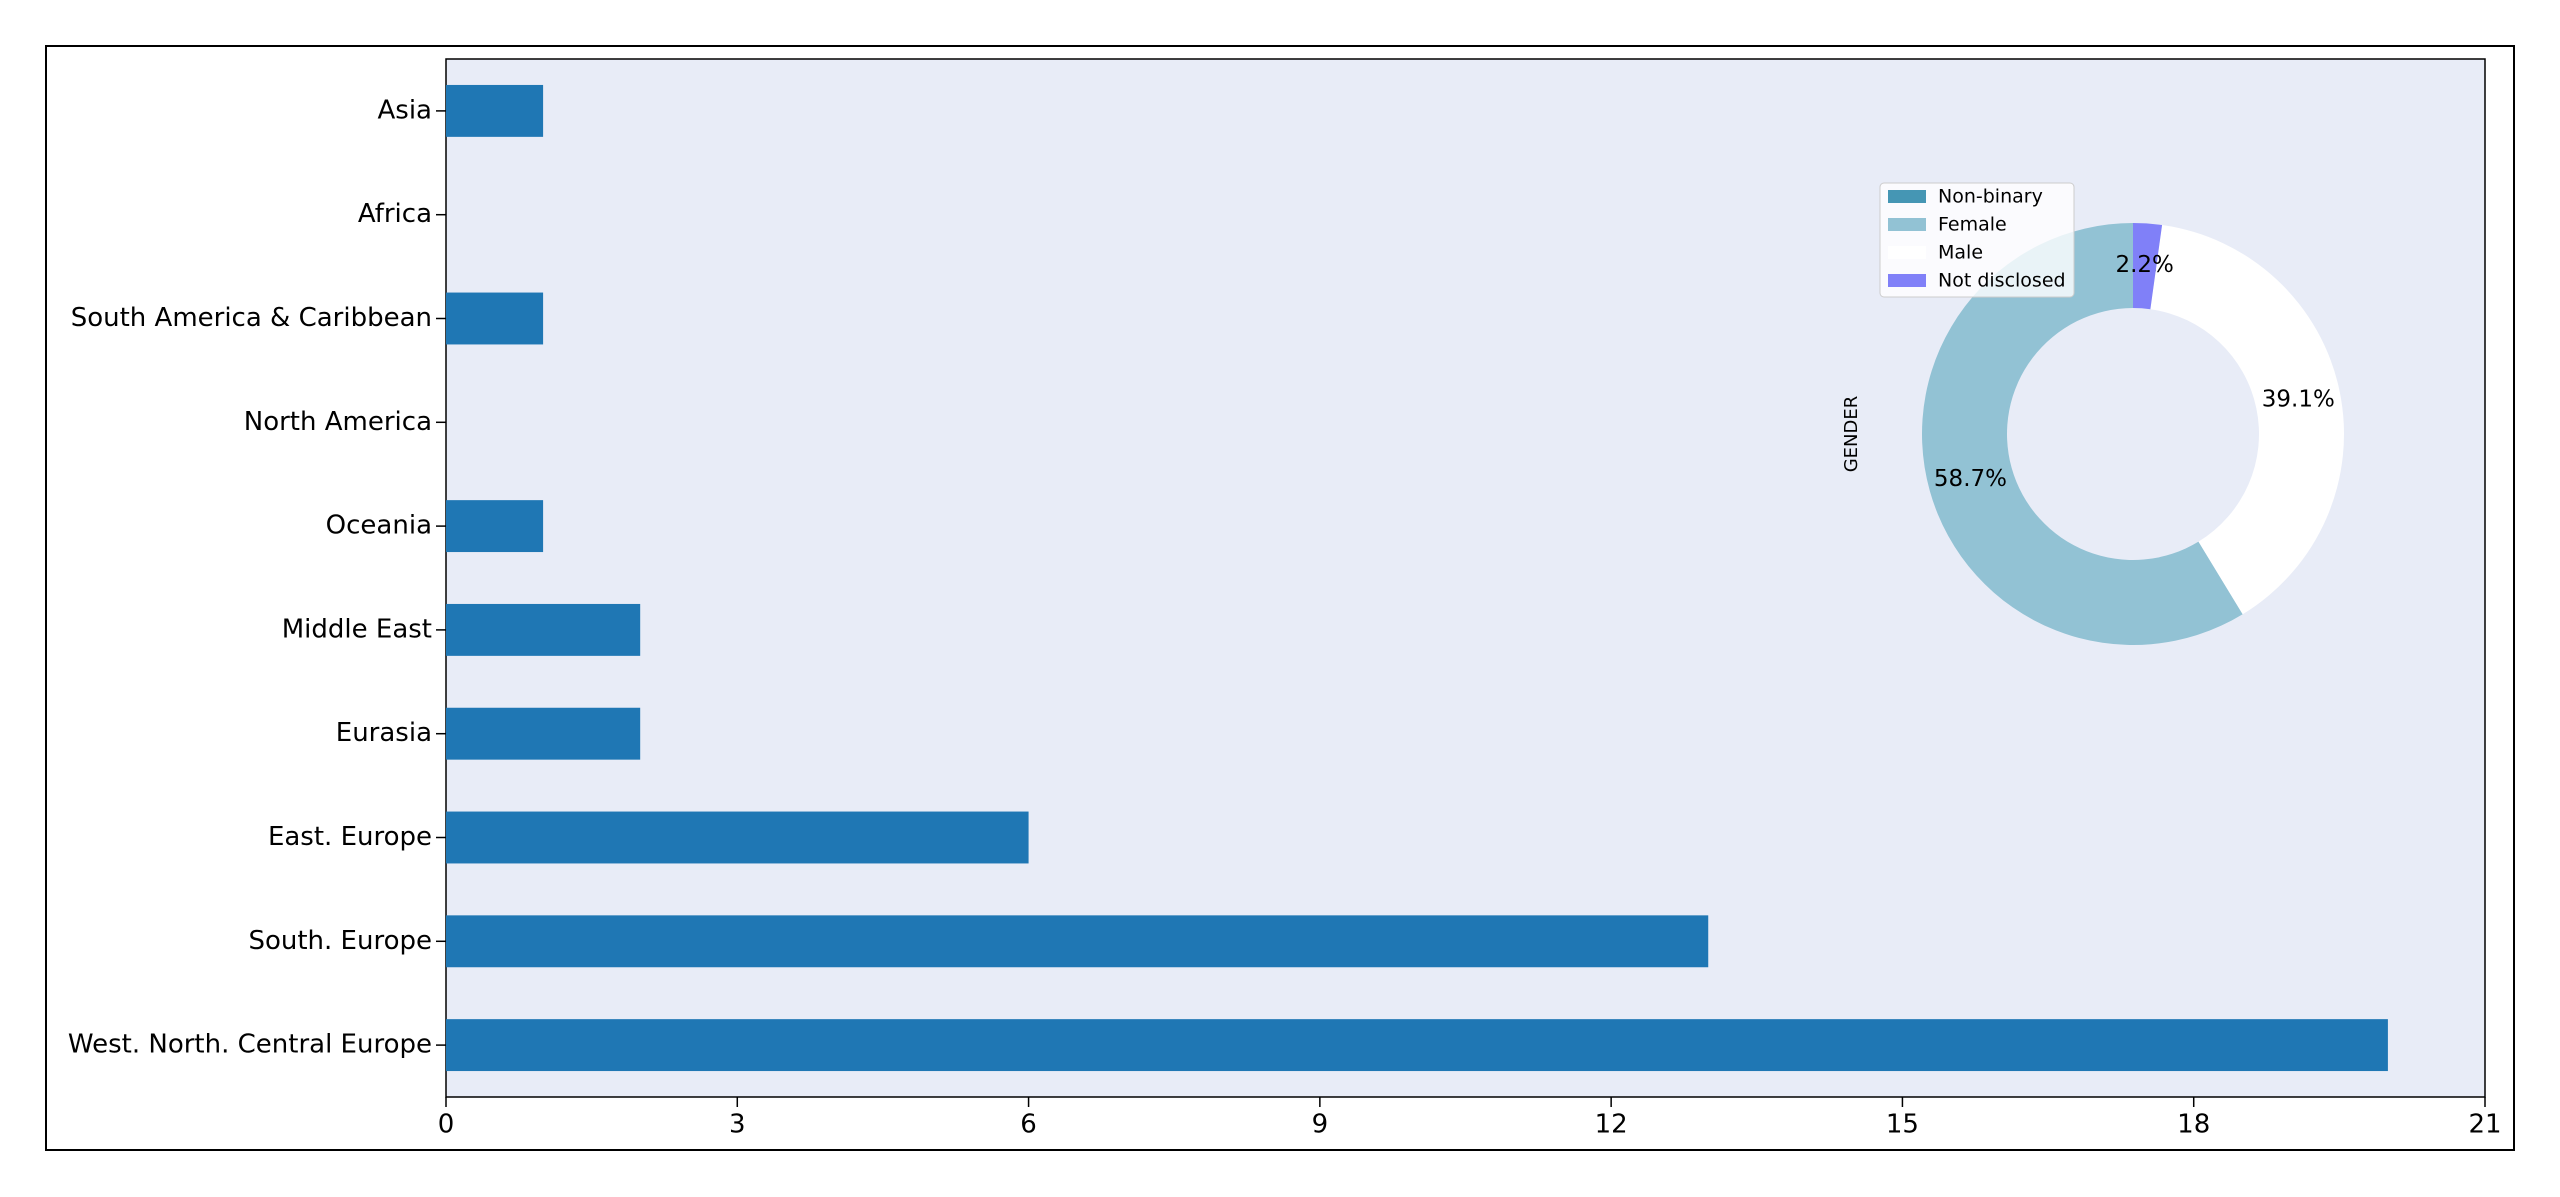 Image resolution: width=2560 pixels, height=1197 pixels. What do you see at coordinates (446, 1125) in the screenshot?
I see `x-tick-label: 0` at bounding box center [446, 1125].